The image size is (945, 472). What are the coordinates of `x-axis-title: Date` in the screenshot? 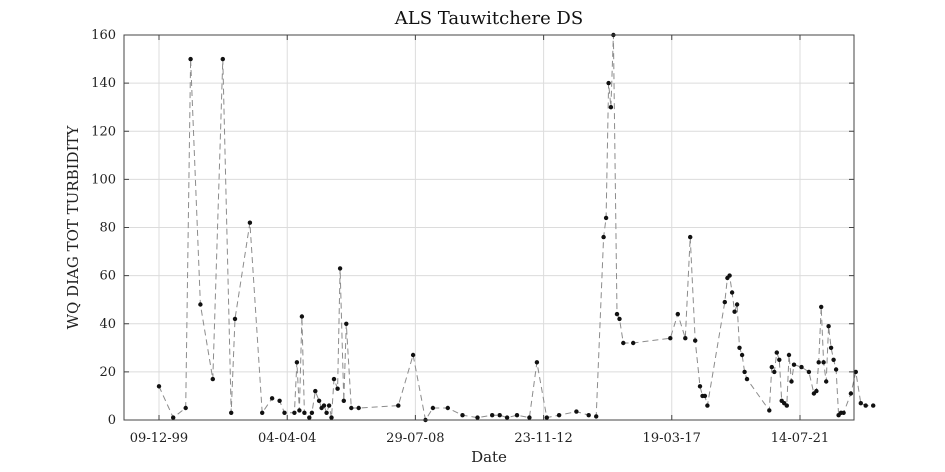 It's located at (489, 457).